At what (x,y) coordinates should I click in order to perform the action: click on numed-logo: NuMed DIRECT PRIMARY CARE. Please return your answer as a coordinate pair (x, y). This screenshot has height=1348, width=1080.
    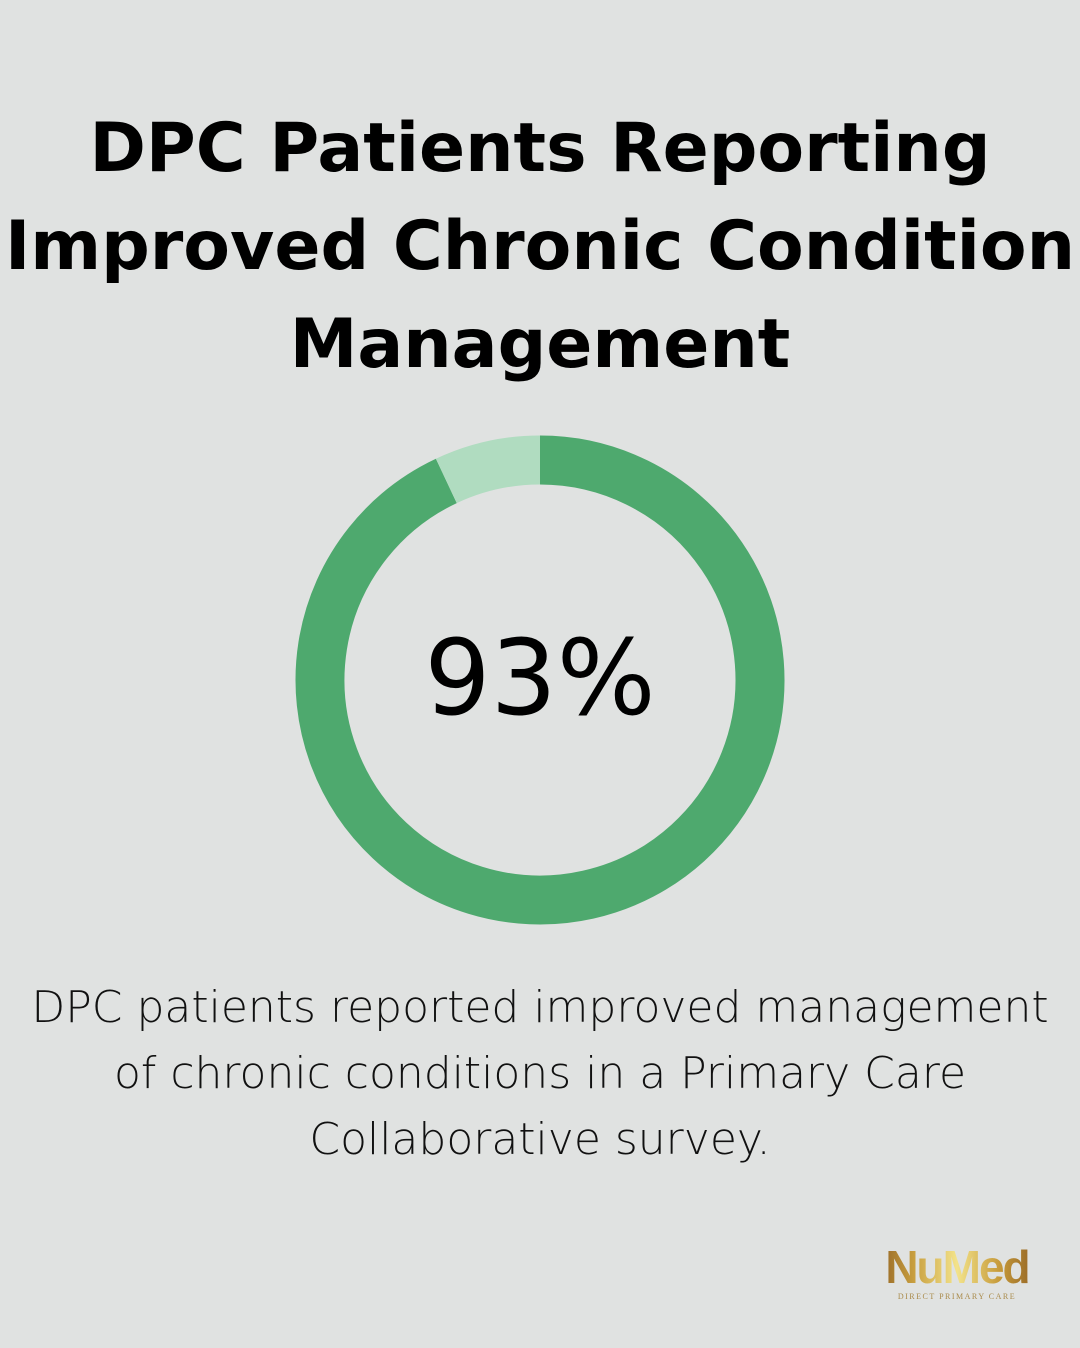
    Looking at the image, I should click on (957, 1271).